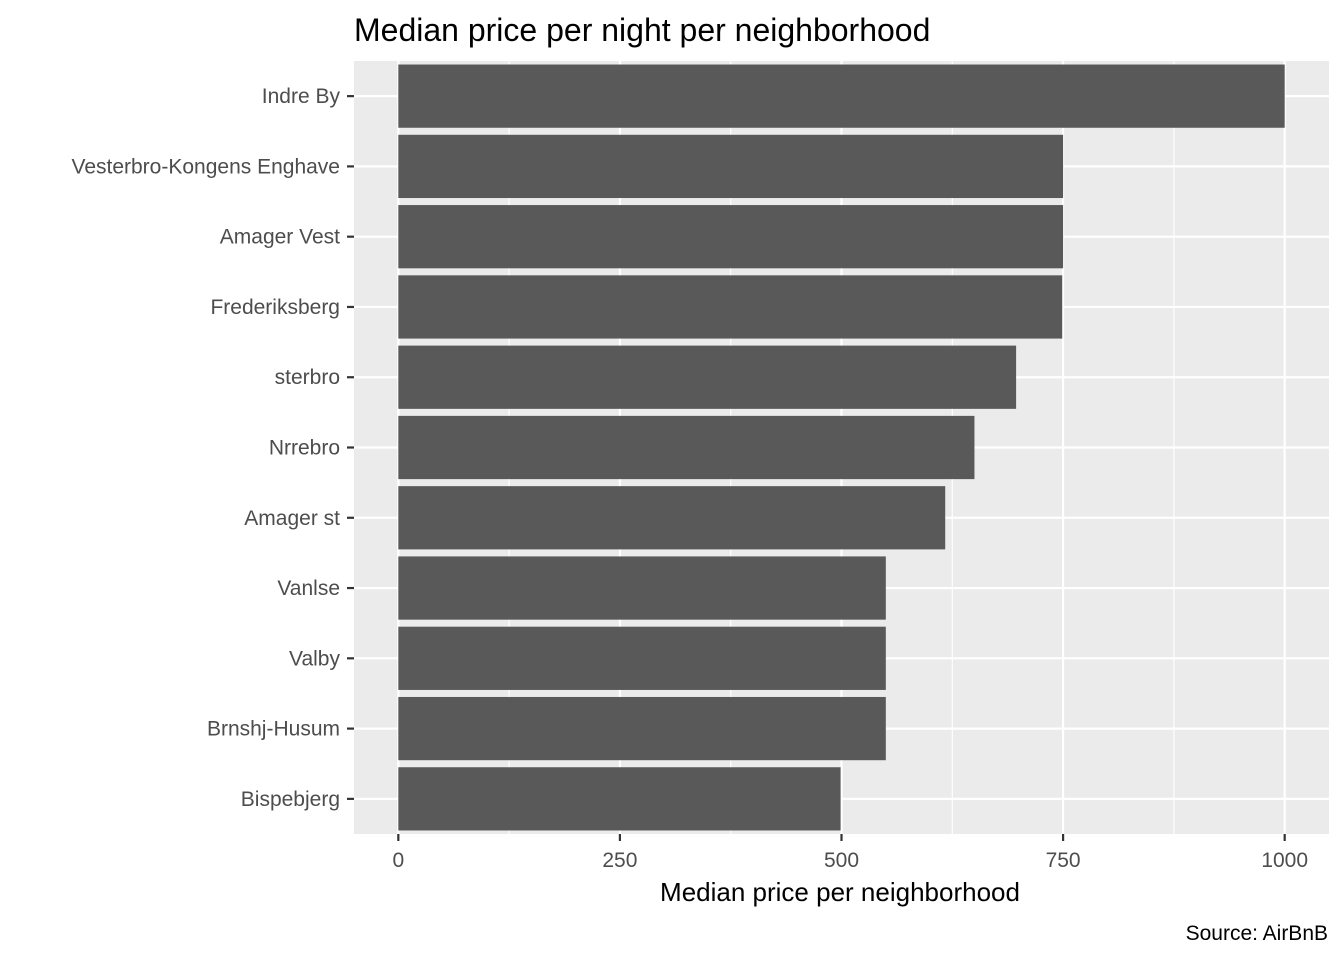 The width and height of the screenshot is (1344, 960). Describe the element at coordinates (619, 860) in the screenshot. I see `x-tick-label: 250` at that location.